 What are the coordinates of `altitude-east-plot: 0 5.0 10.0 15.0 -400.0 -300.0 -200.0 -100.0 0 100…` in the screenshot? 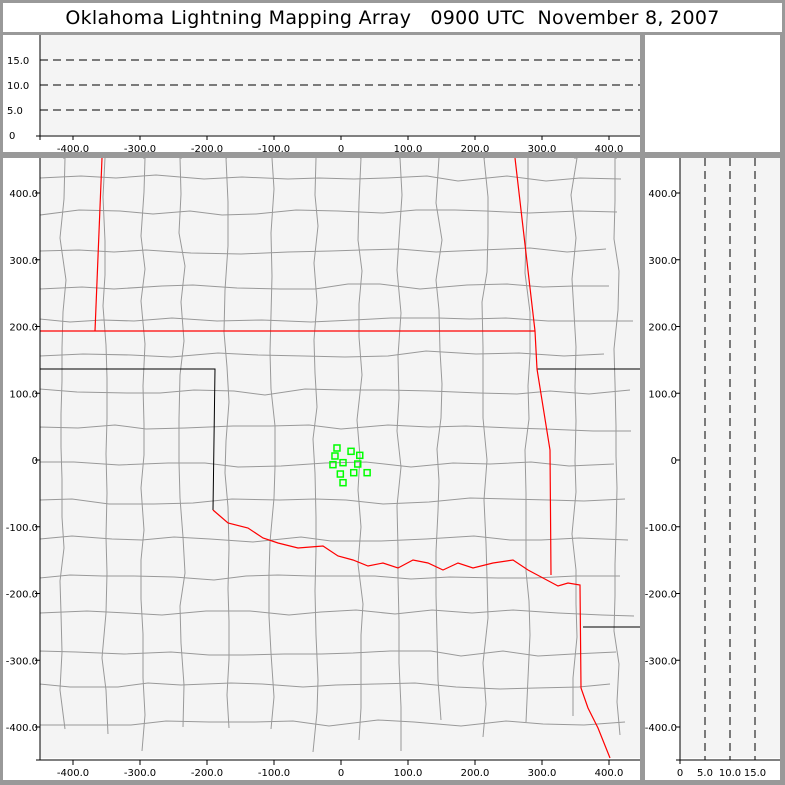 It's located at (323, 95).